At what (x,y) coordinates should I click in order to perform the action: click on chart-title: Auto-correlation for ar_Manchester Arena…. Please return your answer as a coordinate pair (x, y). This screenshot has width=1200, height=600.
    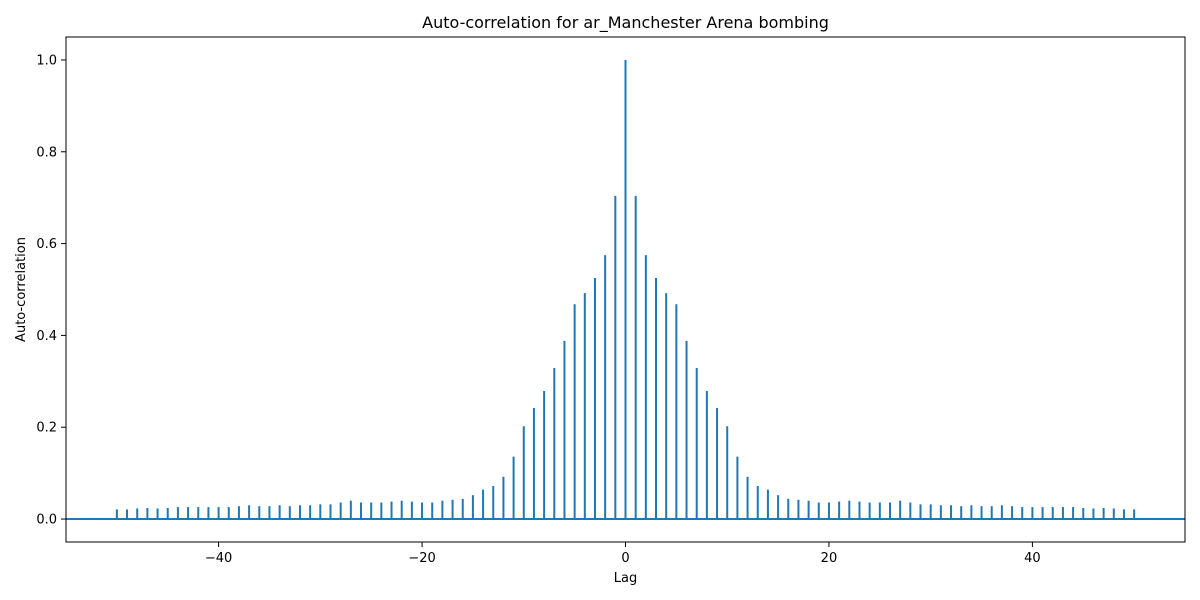
    Looking at the image, I should click on (625, 23).